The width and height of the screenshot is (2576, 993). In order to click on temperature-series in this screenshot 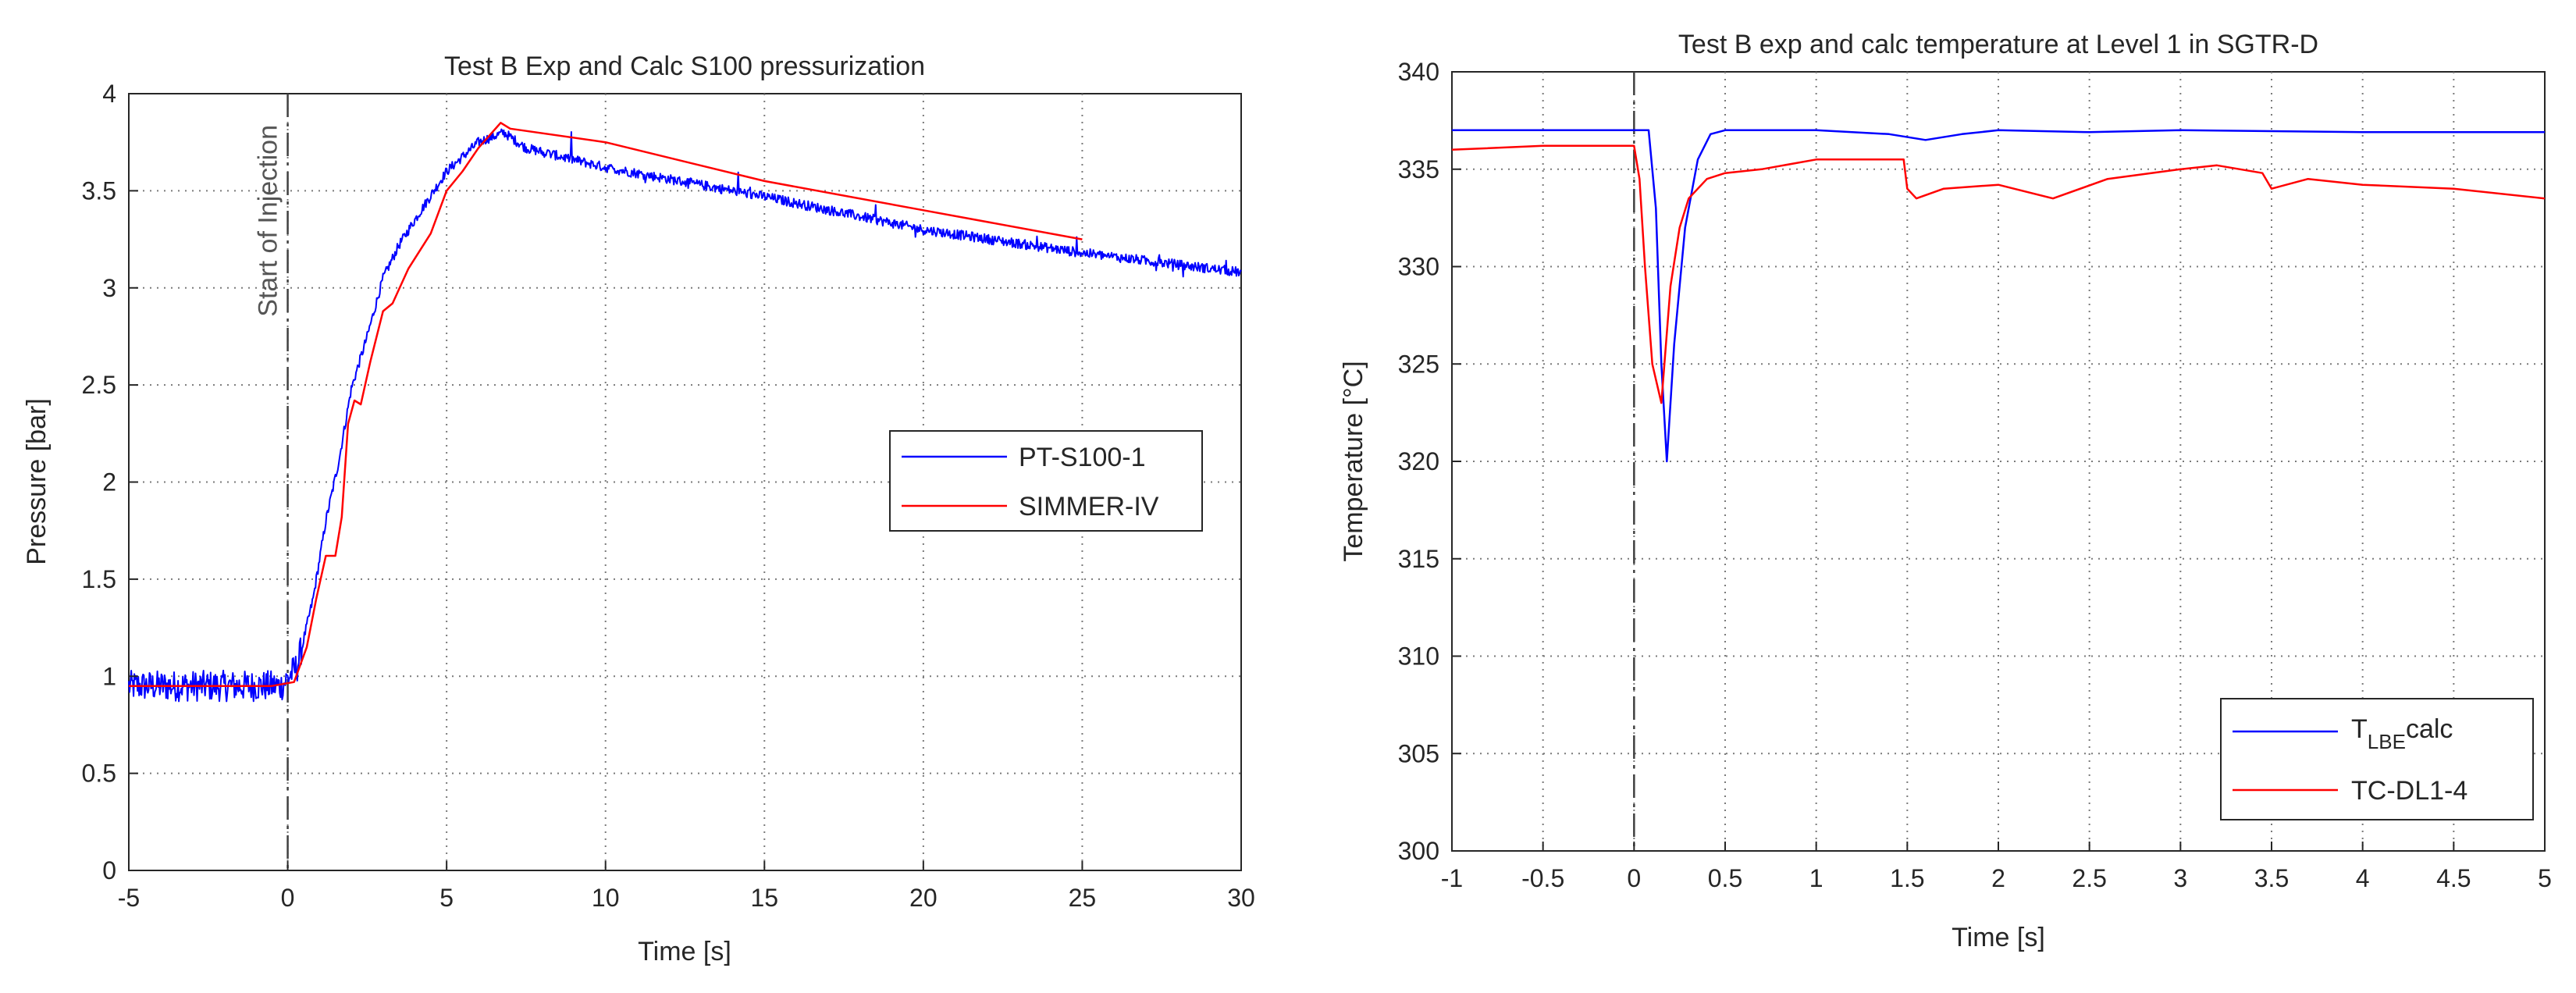, I will do `click(1998, 296)`.